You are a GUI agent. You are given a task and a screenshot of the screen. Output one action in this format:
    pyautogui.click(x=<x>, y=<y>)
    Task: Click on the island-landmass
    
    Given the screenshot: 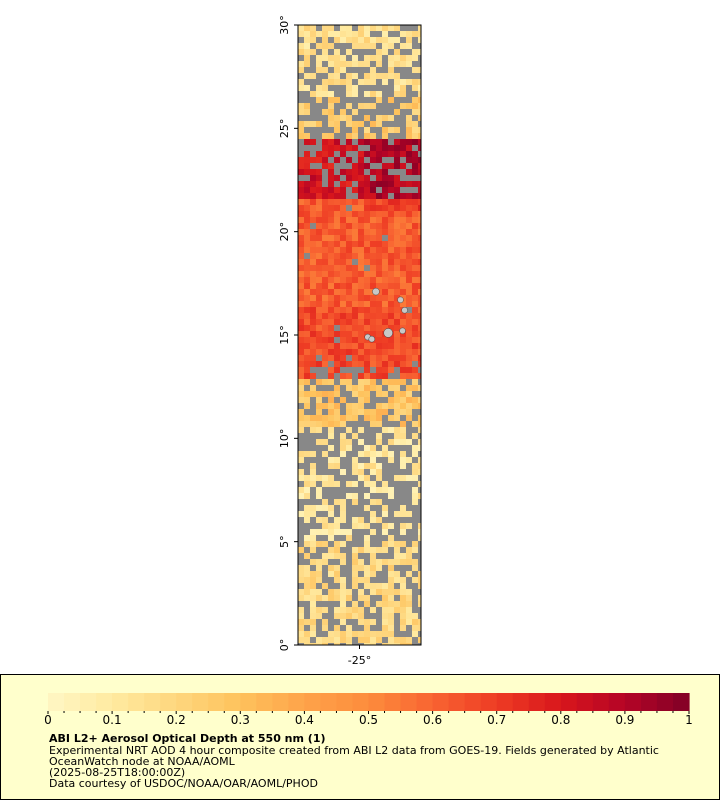 What is the action you would take?
    pyautogui.click(x=376, y=291)
    